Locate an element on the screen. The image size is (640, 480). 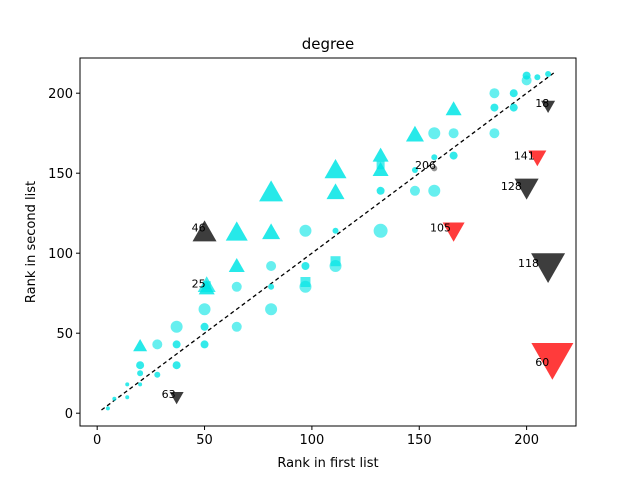
x-tick-label: 50 is located at coordinates (204, 440).